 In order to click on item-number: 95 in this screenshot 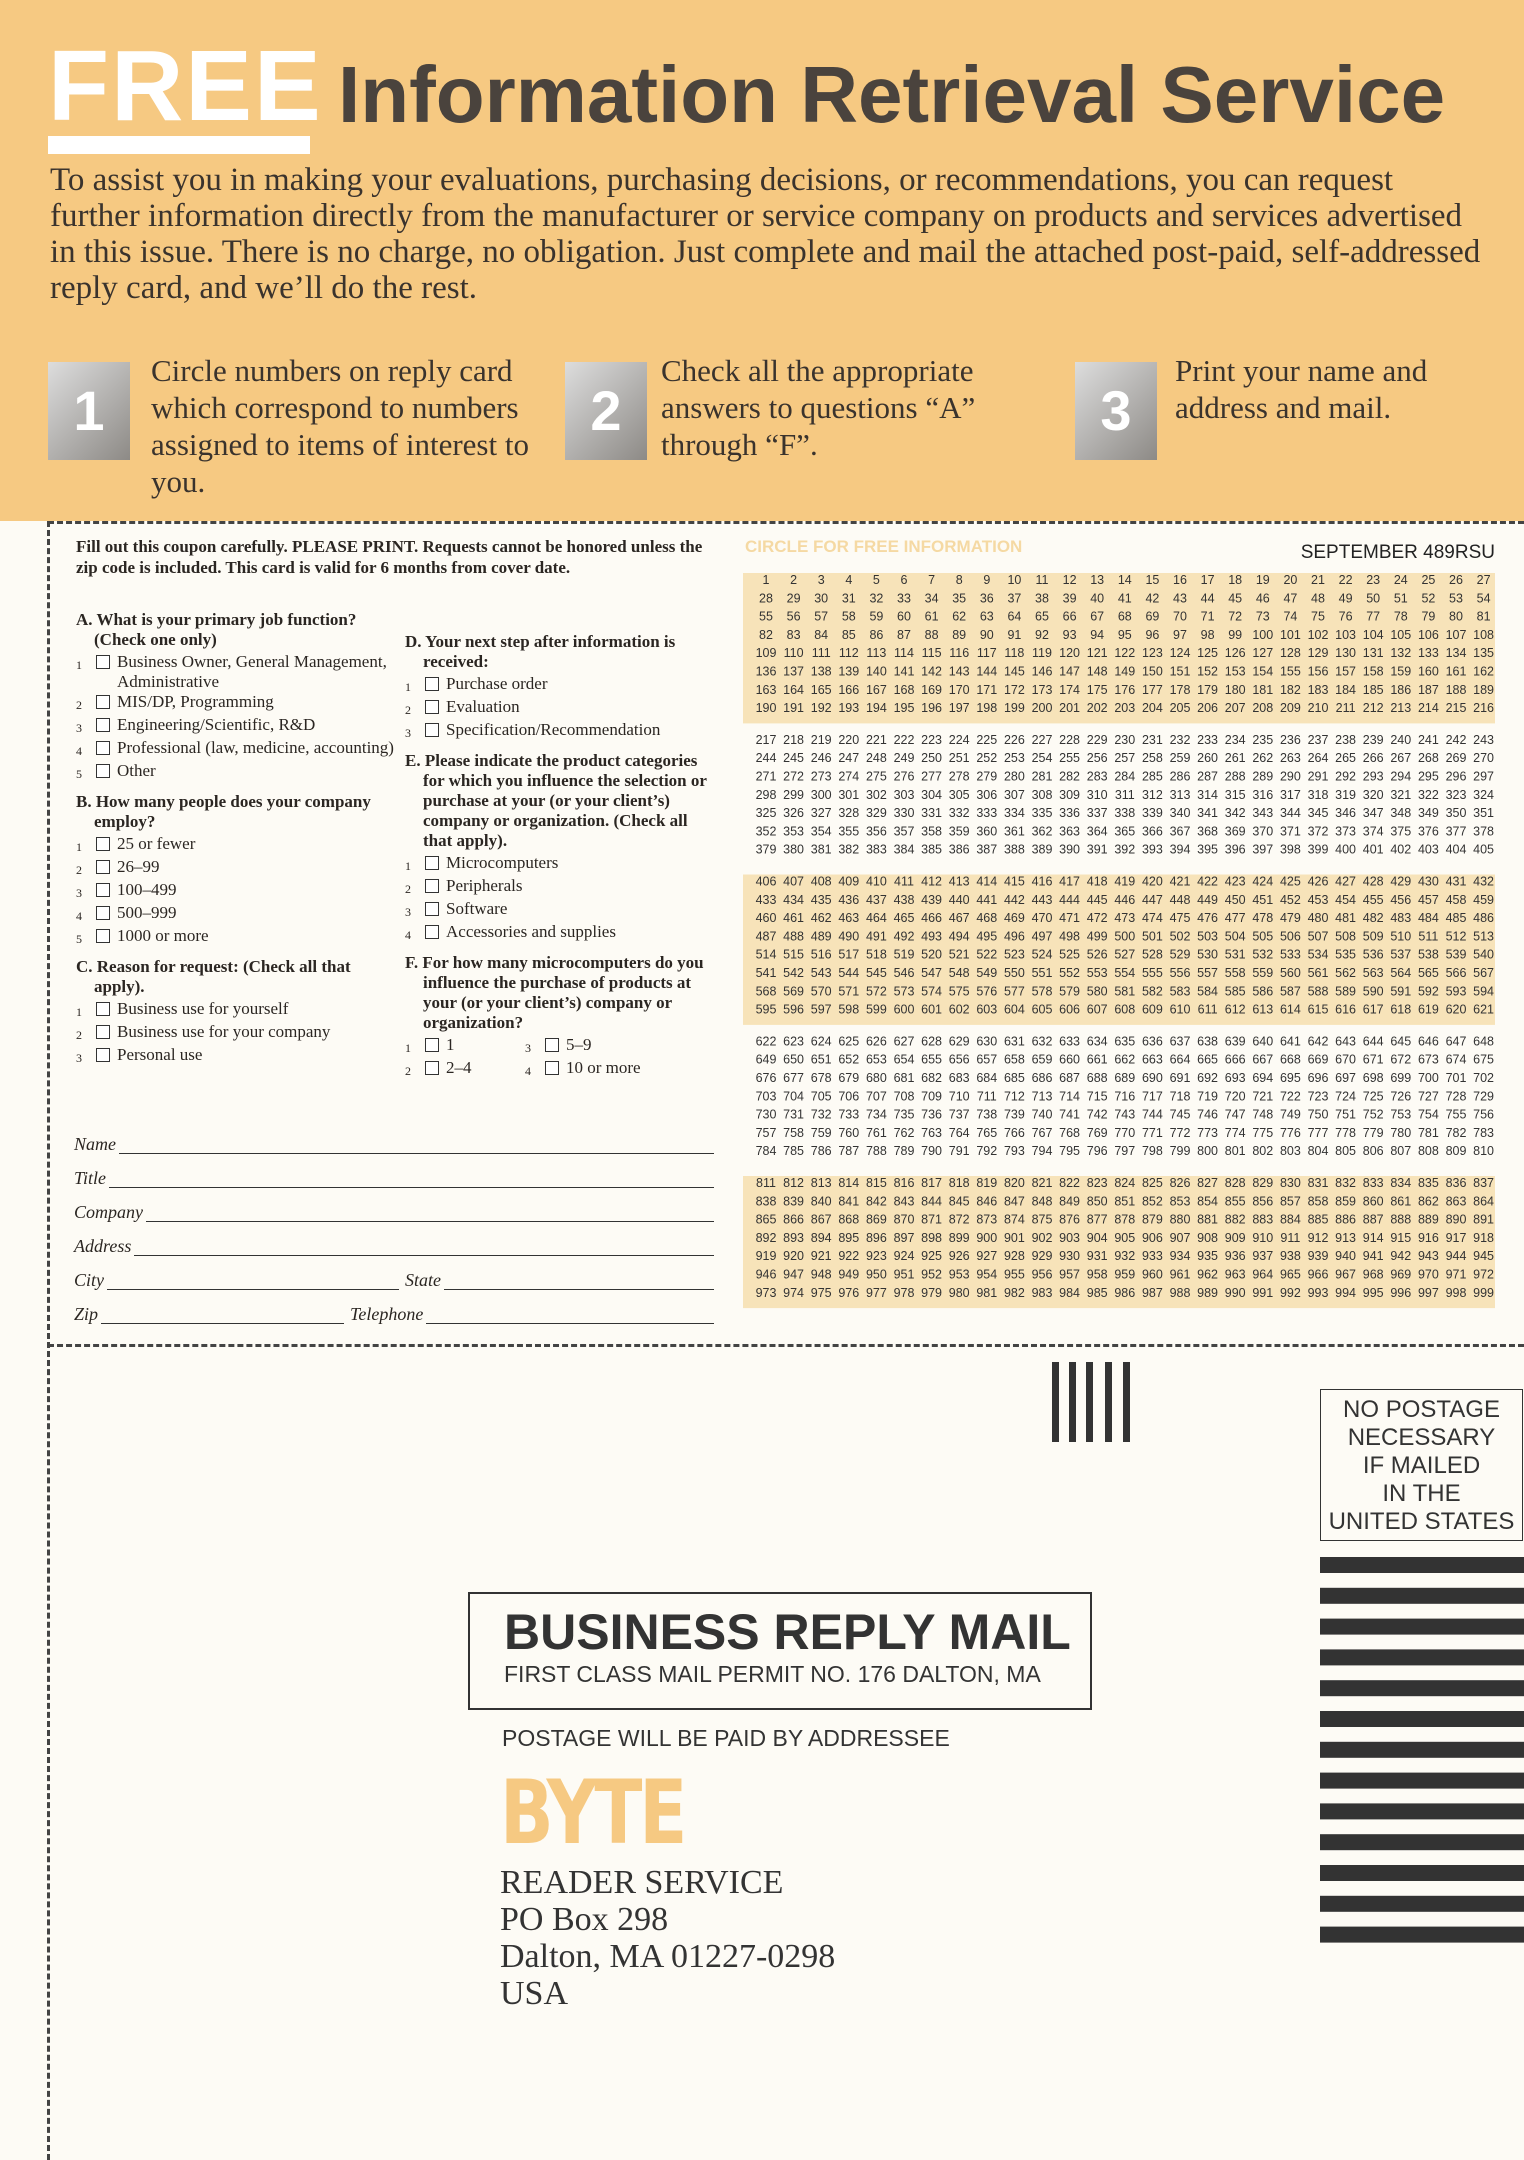, I will do `click(1125, 635)`.